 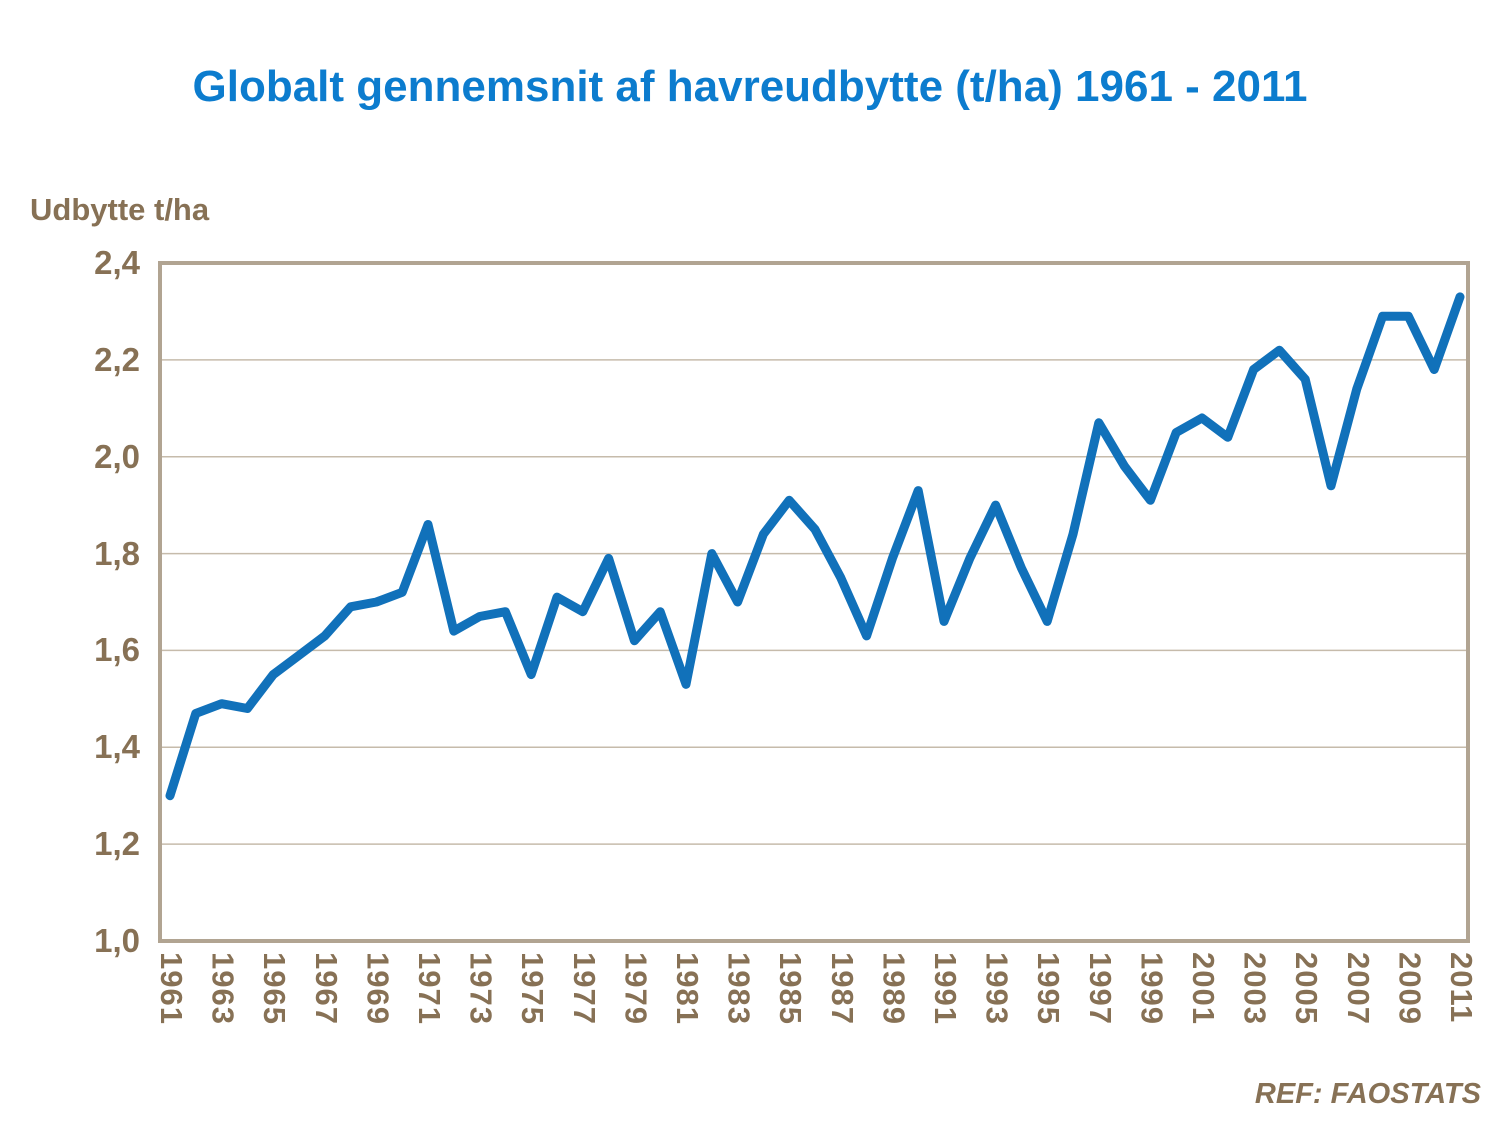 What do you see at coordinates (223, 988) in the screenshot?
I see `x-tick-label: 1963` at bounding box center [223, 988].